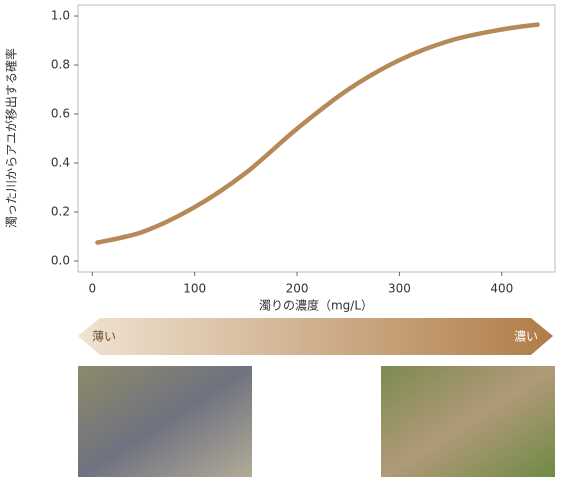 The image size is (561, 477). Describe the element at coordinates (316, 305) in the screenshot. I see `x-axis-label: 濁りの濃度（mg/L）` at that location.